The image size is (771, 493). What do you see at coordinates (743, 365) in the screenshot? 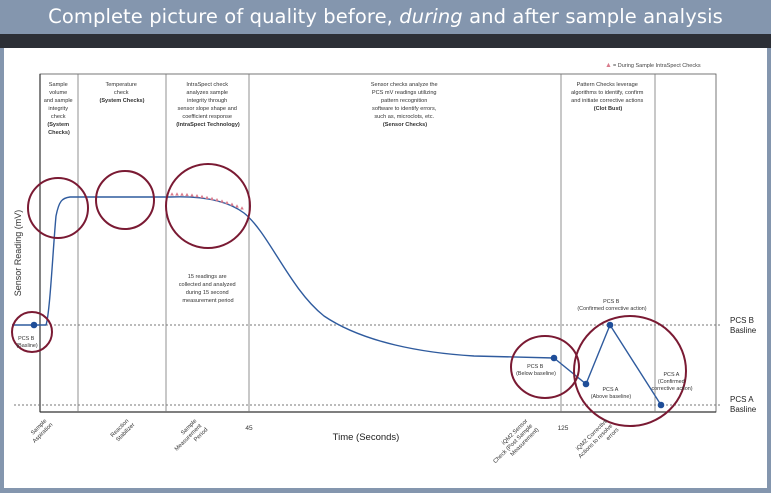
I see `baseline-labels: PCS B Basline PCS A Basline` at bounding box center [743, 365].